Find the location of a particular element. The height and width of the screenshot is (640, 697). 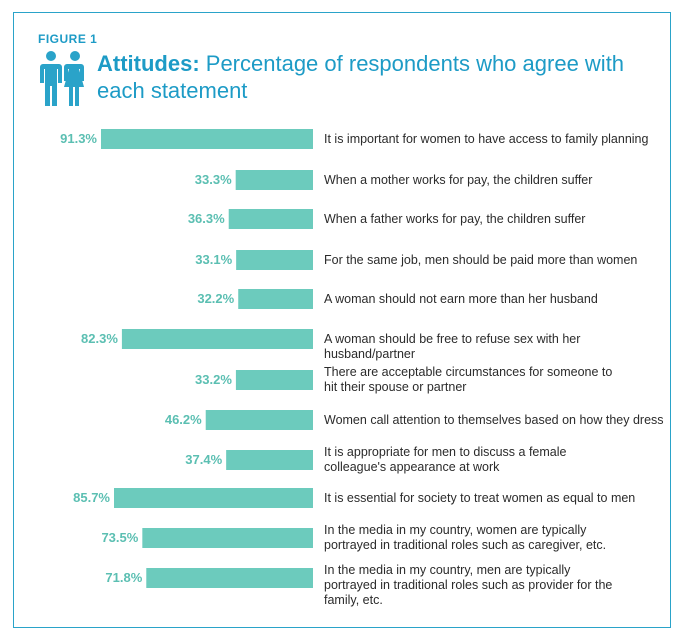

bar-value-label: 85.7% is located at coordinates (91, 497).